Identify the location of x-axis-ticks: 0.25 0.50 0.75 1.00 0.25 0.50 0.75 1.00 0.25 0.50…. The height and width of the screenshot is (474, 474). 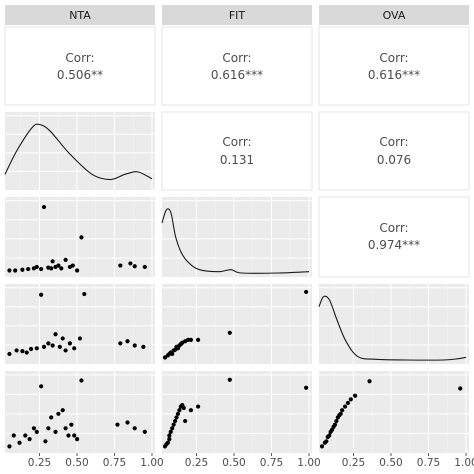
(251, 461).